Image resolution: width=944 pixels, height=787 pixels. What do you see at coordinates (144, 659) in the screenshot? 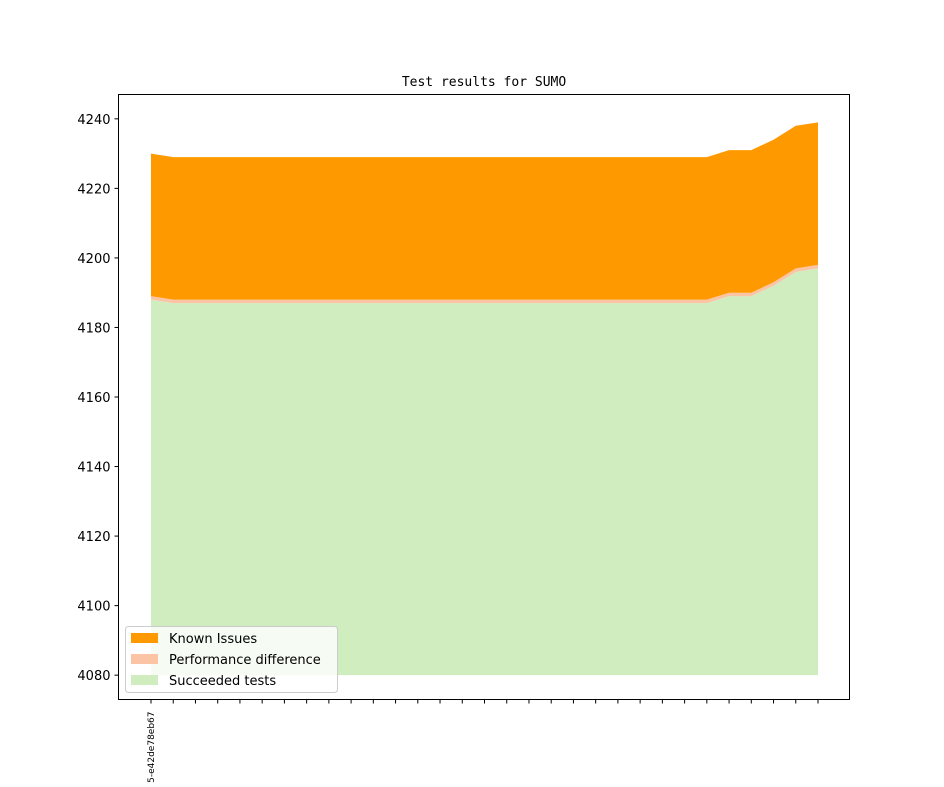
I see `legend-swatch-performance-difference` at bounding box center [144, 659].